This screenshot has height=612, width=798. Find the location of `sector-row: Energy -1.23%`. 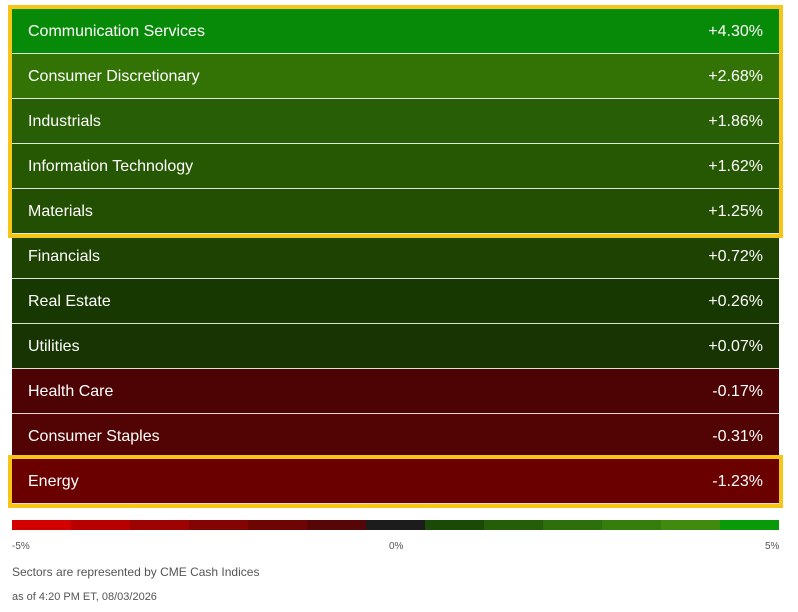

sector-row: Energy -1.23% is located at coordinates (395, 481).